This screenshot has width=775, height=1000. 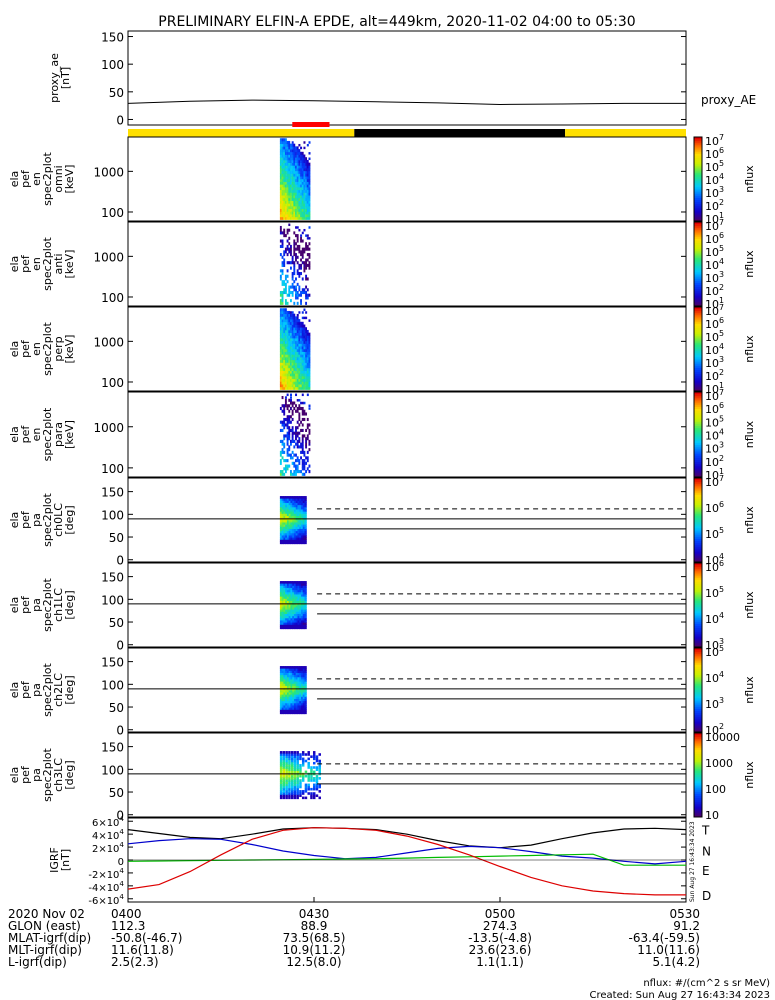 What do you see at coordinates (714, 435) in the screenshot?
I see `en_para-colorbar-tick-3: 104` at bounding box center [714, 435].